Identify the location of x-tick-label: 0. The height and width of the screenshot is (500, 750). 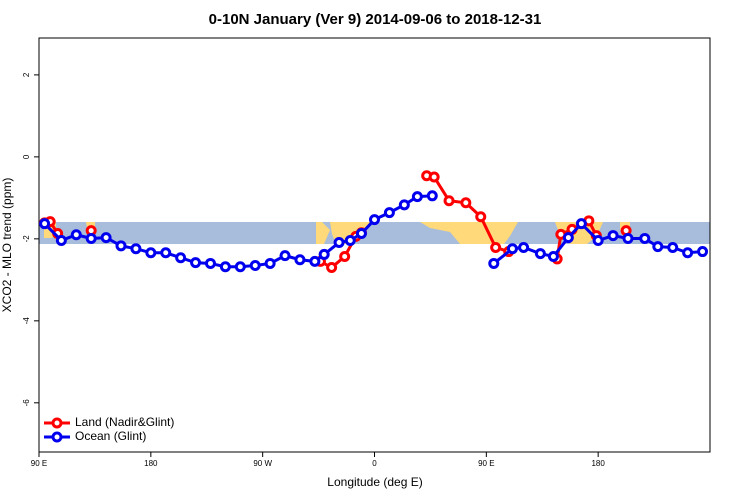
(374, 463).